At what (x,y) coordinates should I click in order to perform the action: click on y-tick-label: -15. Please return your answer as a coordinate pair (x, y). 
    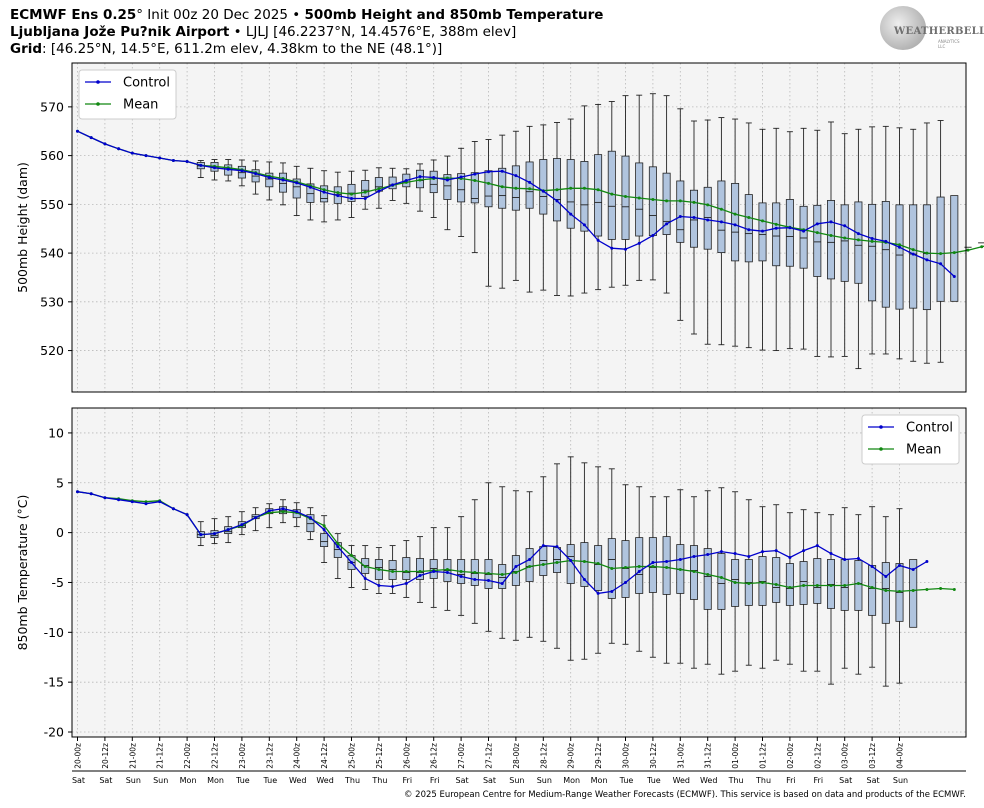
    Looking at the image, I should click on (54, 682).